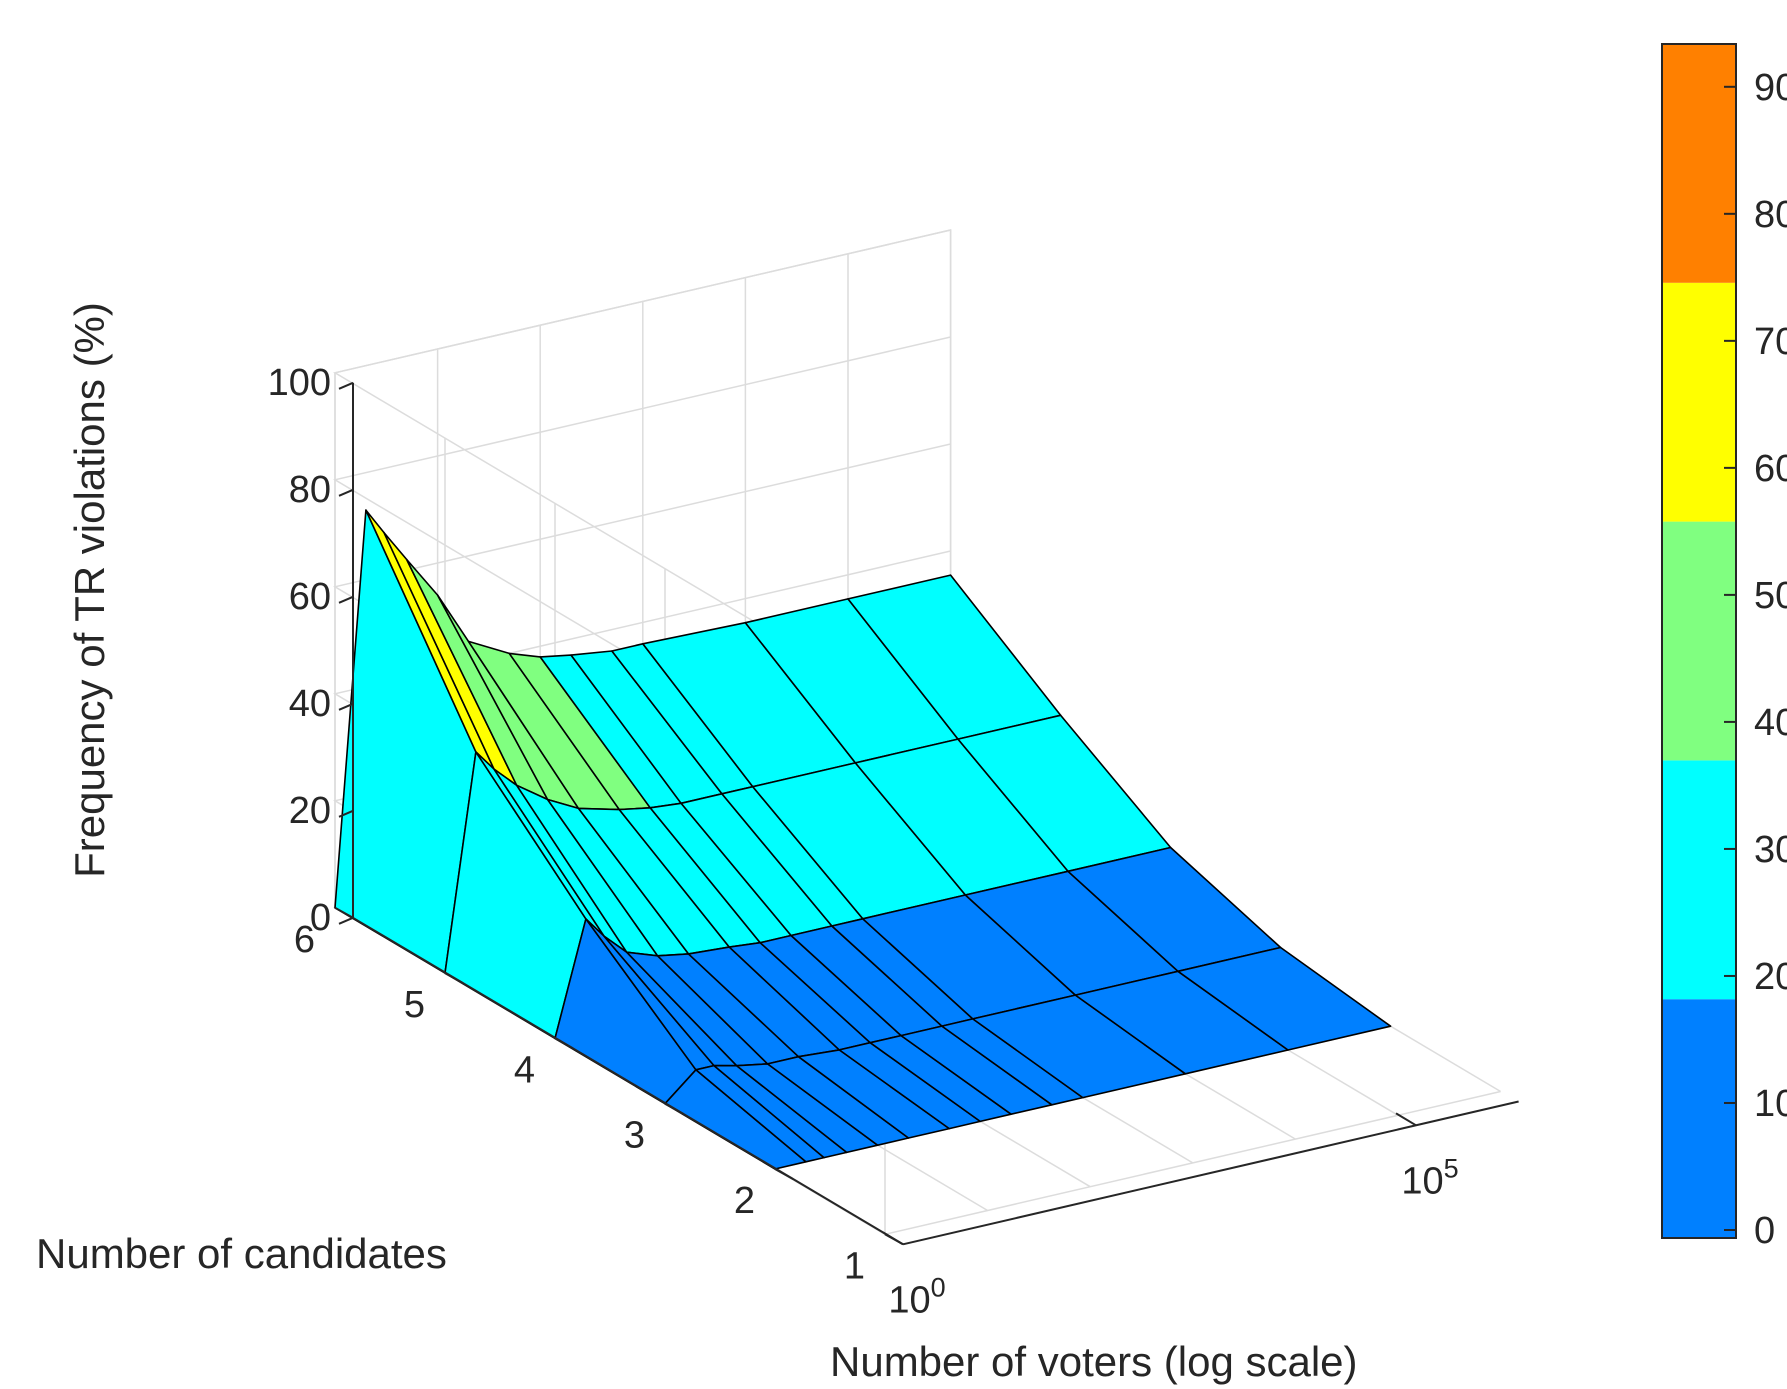  What do you see at coordinates (310, 811) in the screenshot?
I see `z-tick-label: 20` at bounding box center [310, 811].